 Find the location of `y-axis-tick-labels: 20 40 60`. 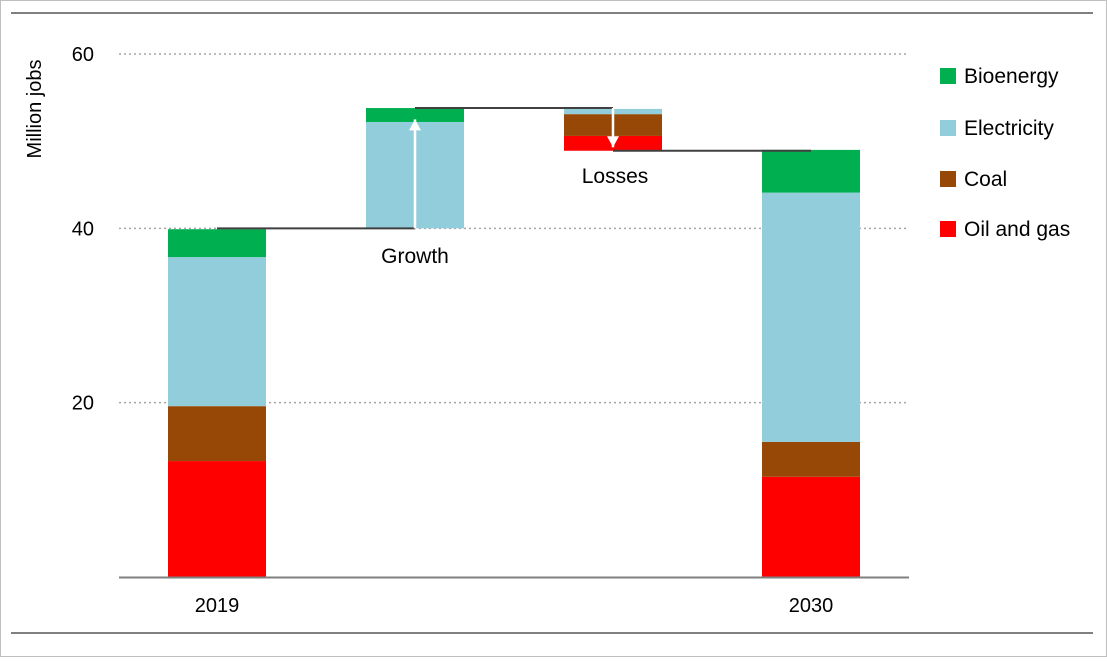

y-axis-tick-labels: 20 40 60 is located at coordinates (83, 229).